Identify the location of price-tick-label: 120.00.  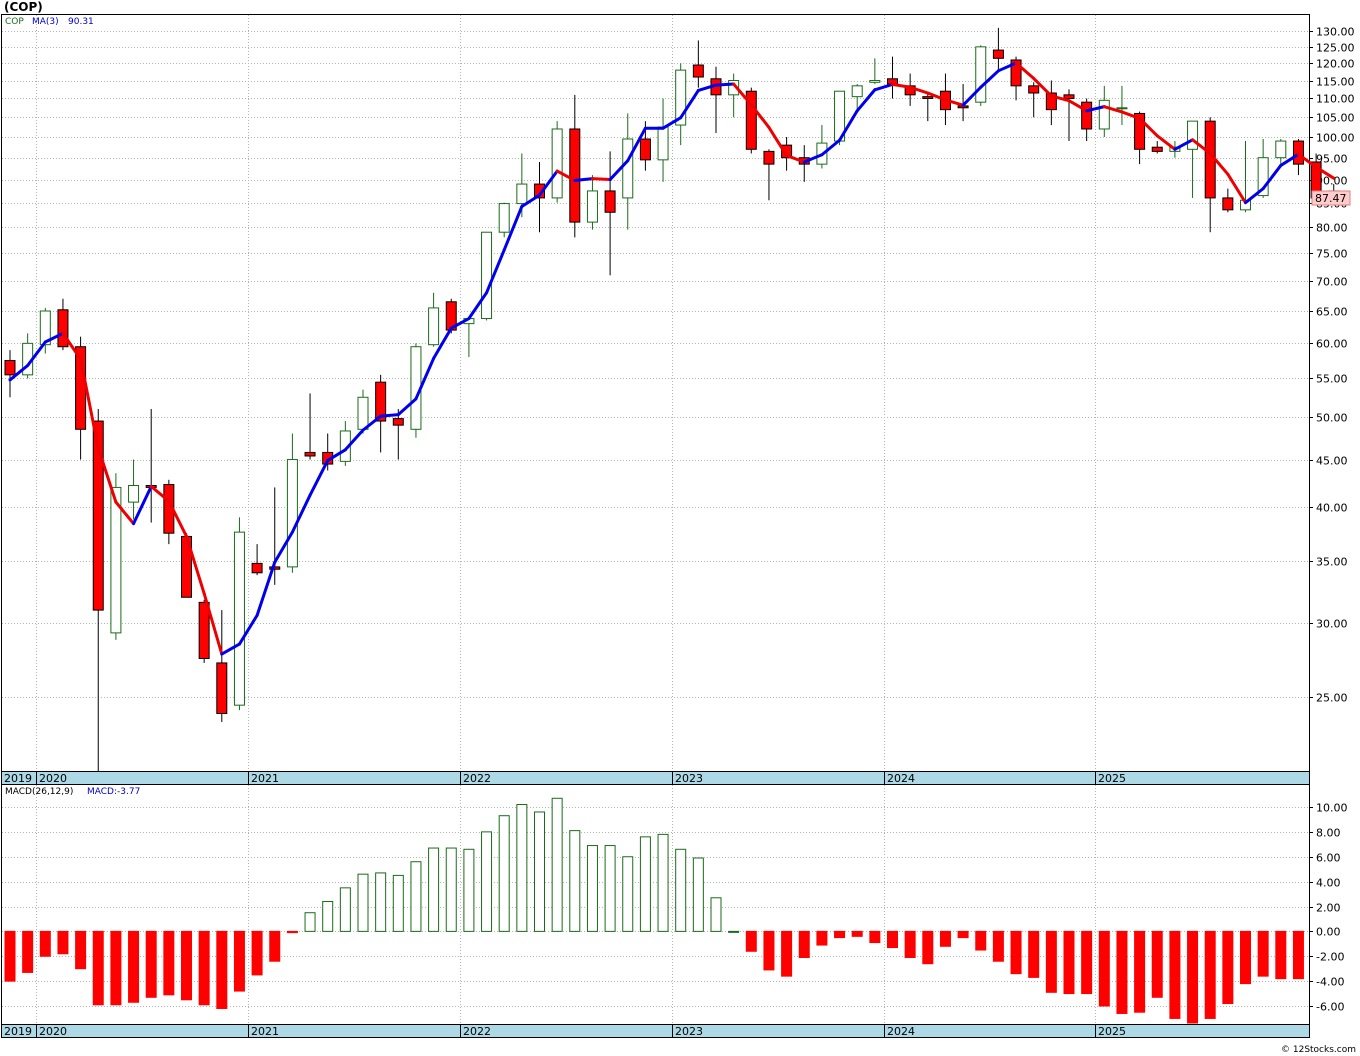
(1335, 64).